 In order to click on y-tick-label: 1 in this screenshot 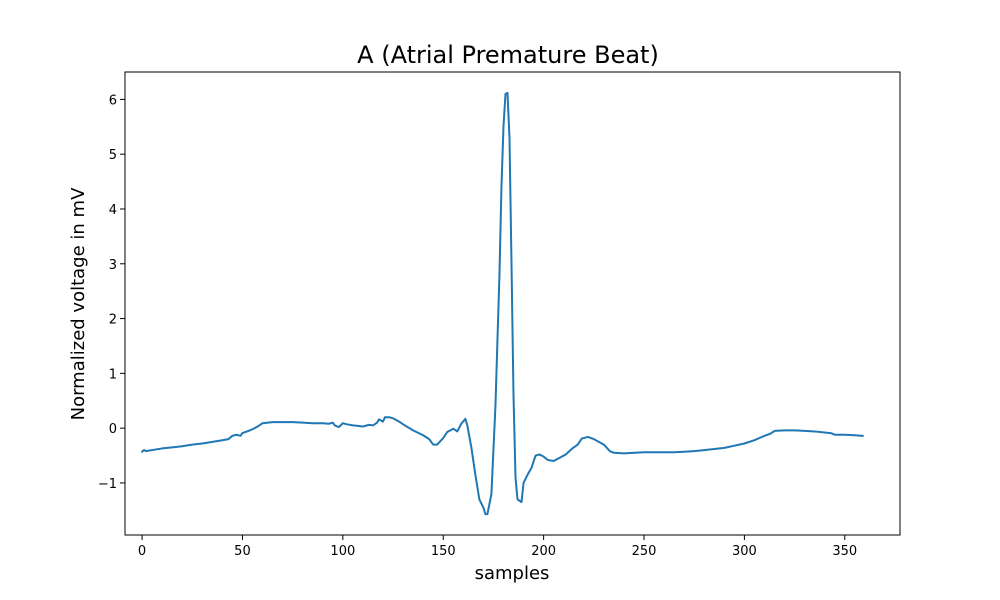, I will do `click(113, 374)`.